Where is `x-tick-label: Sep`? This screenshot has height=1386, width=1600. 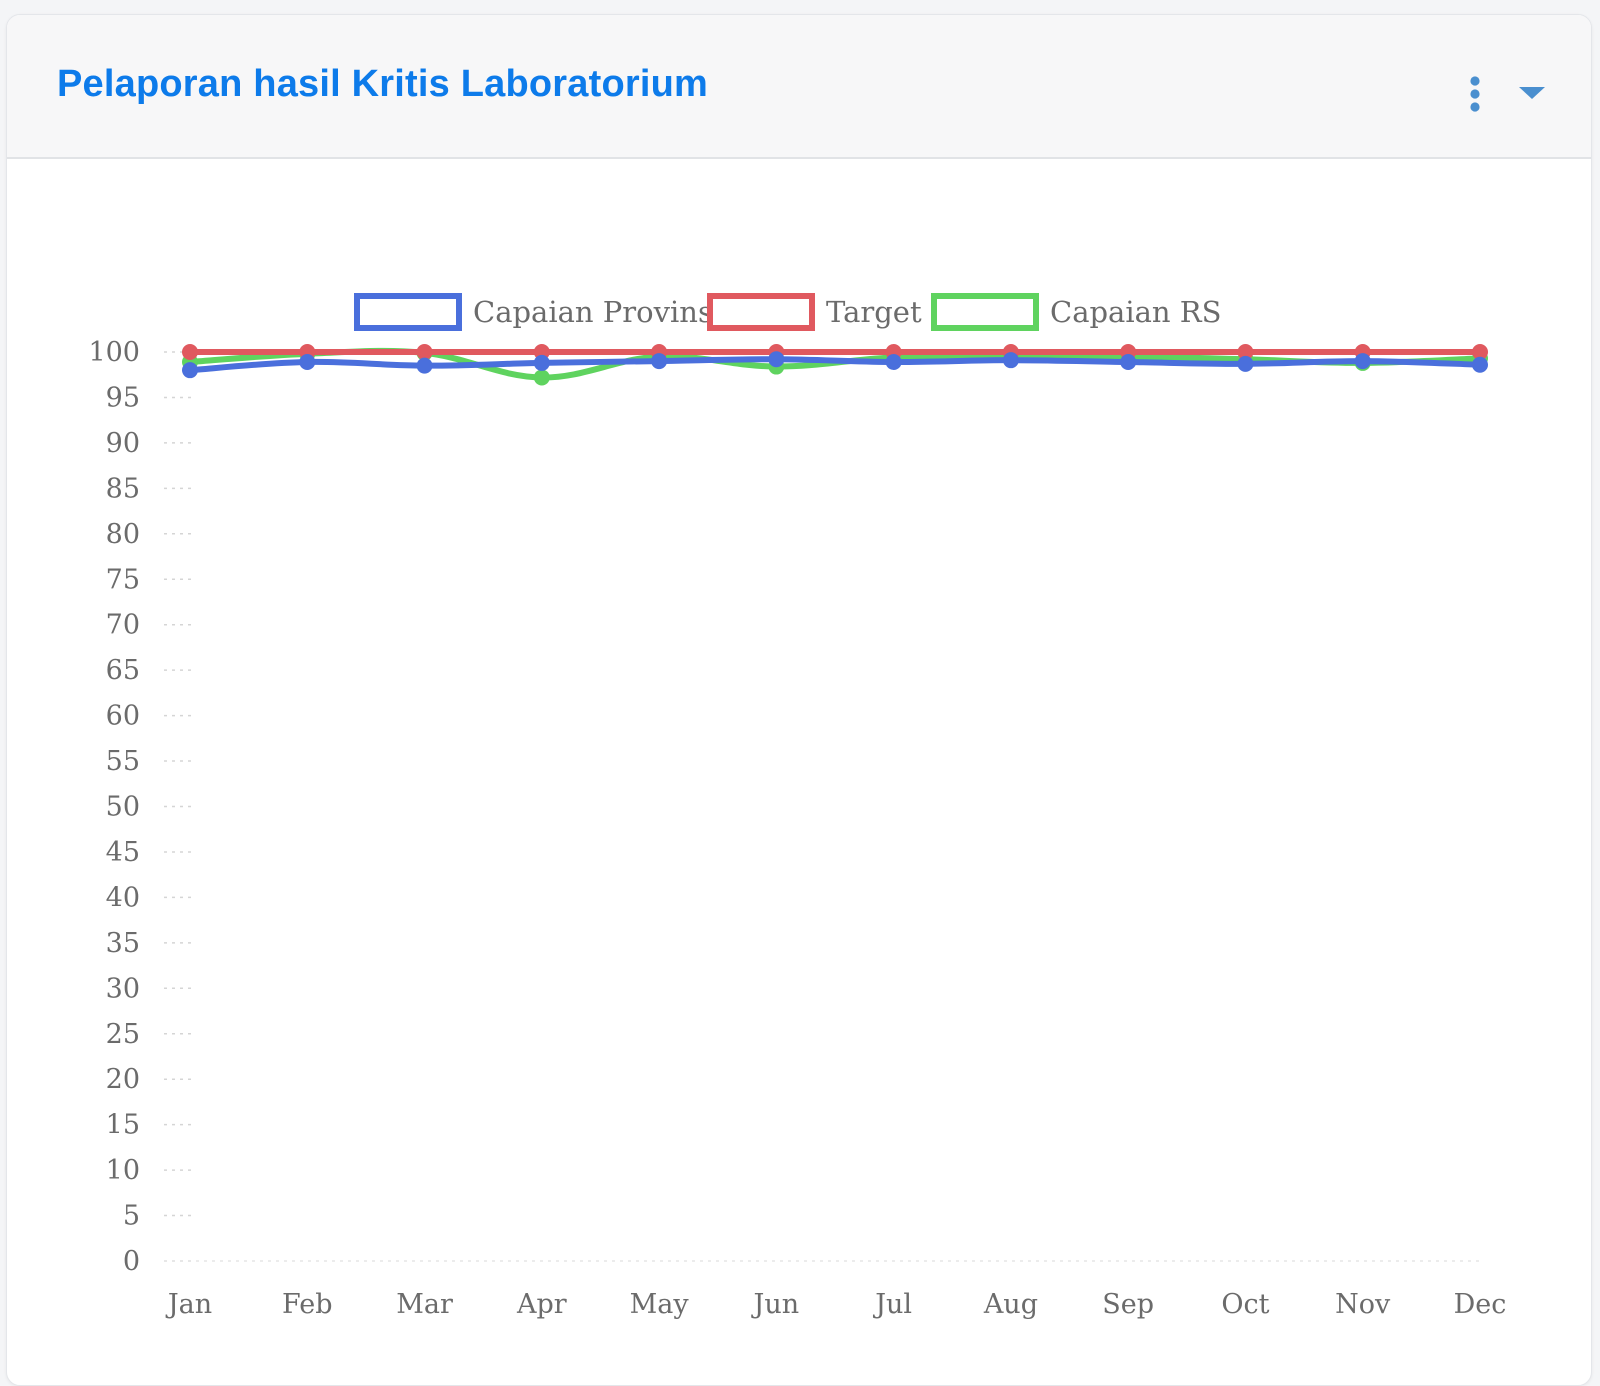 x-tick-label: Sep is located at coordinates (1128, 1304).